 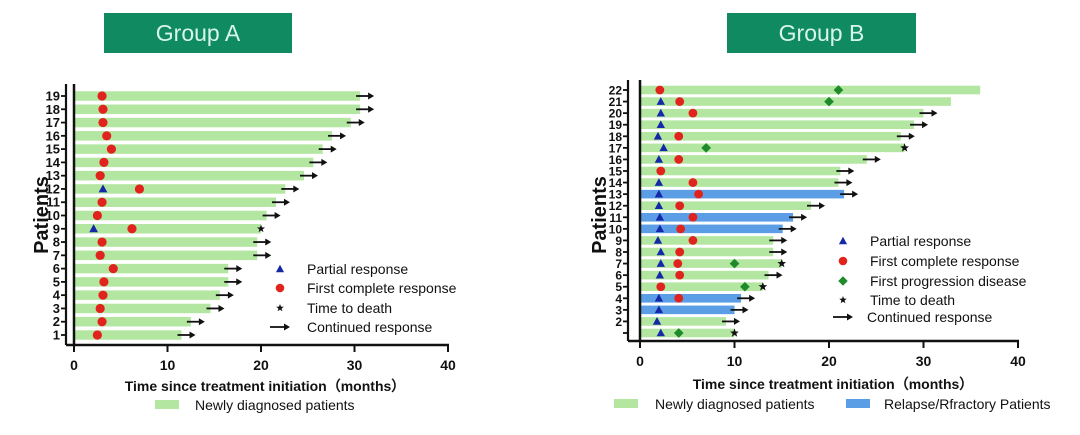 What do you see at coordinates (370, 327) in the screenshot?
I see `legend-label: Continued response` at bounding box center [370, 327].